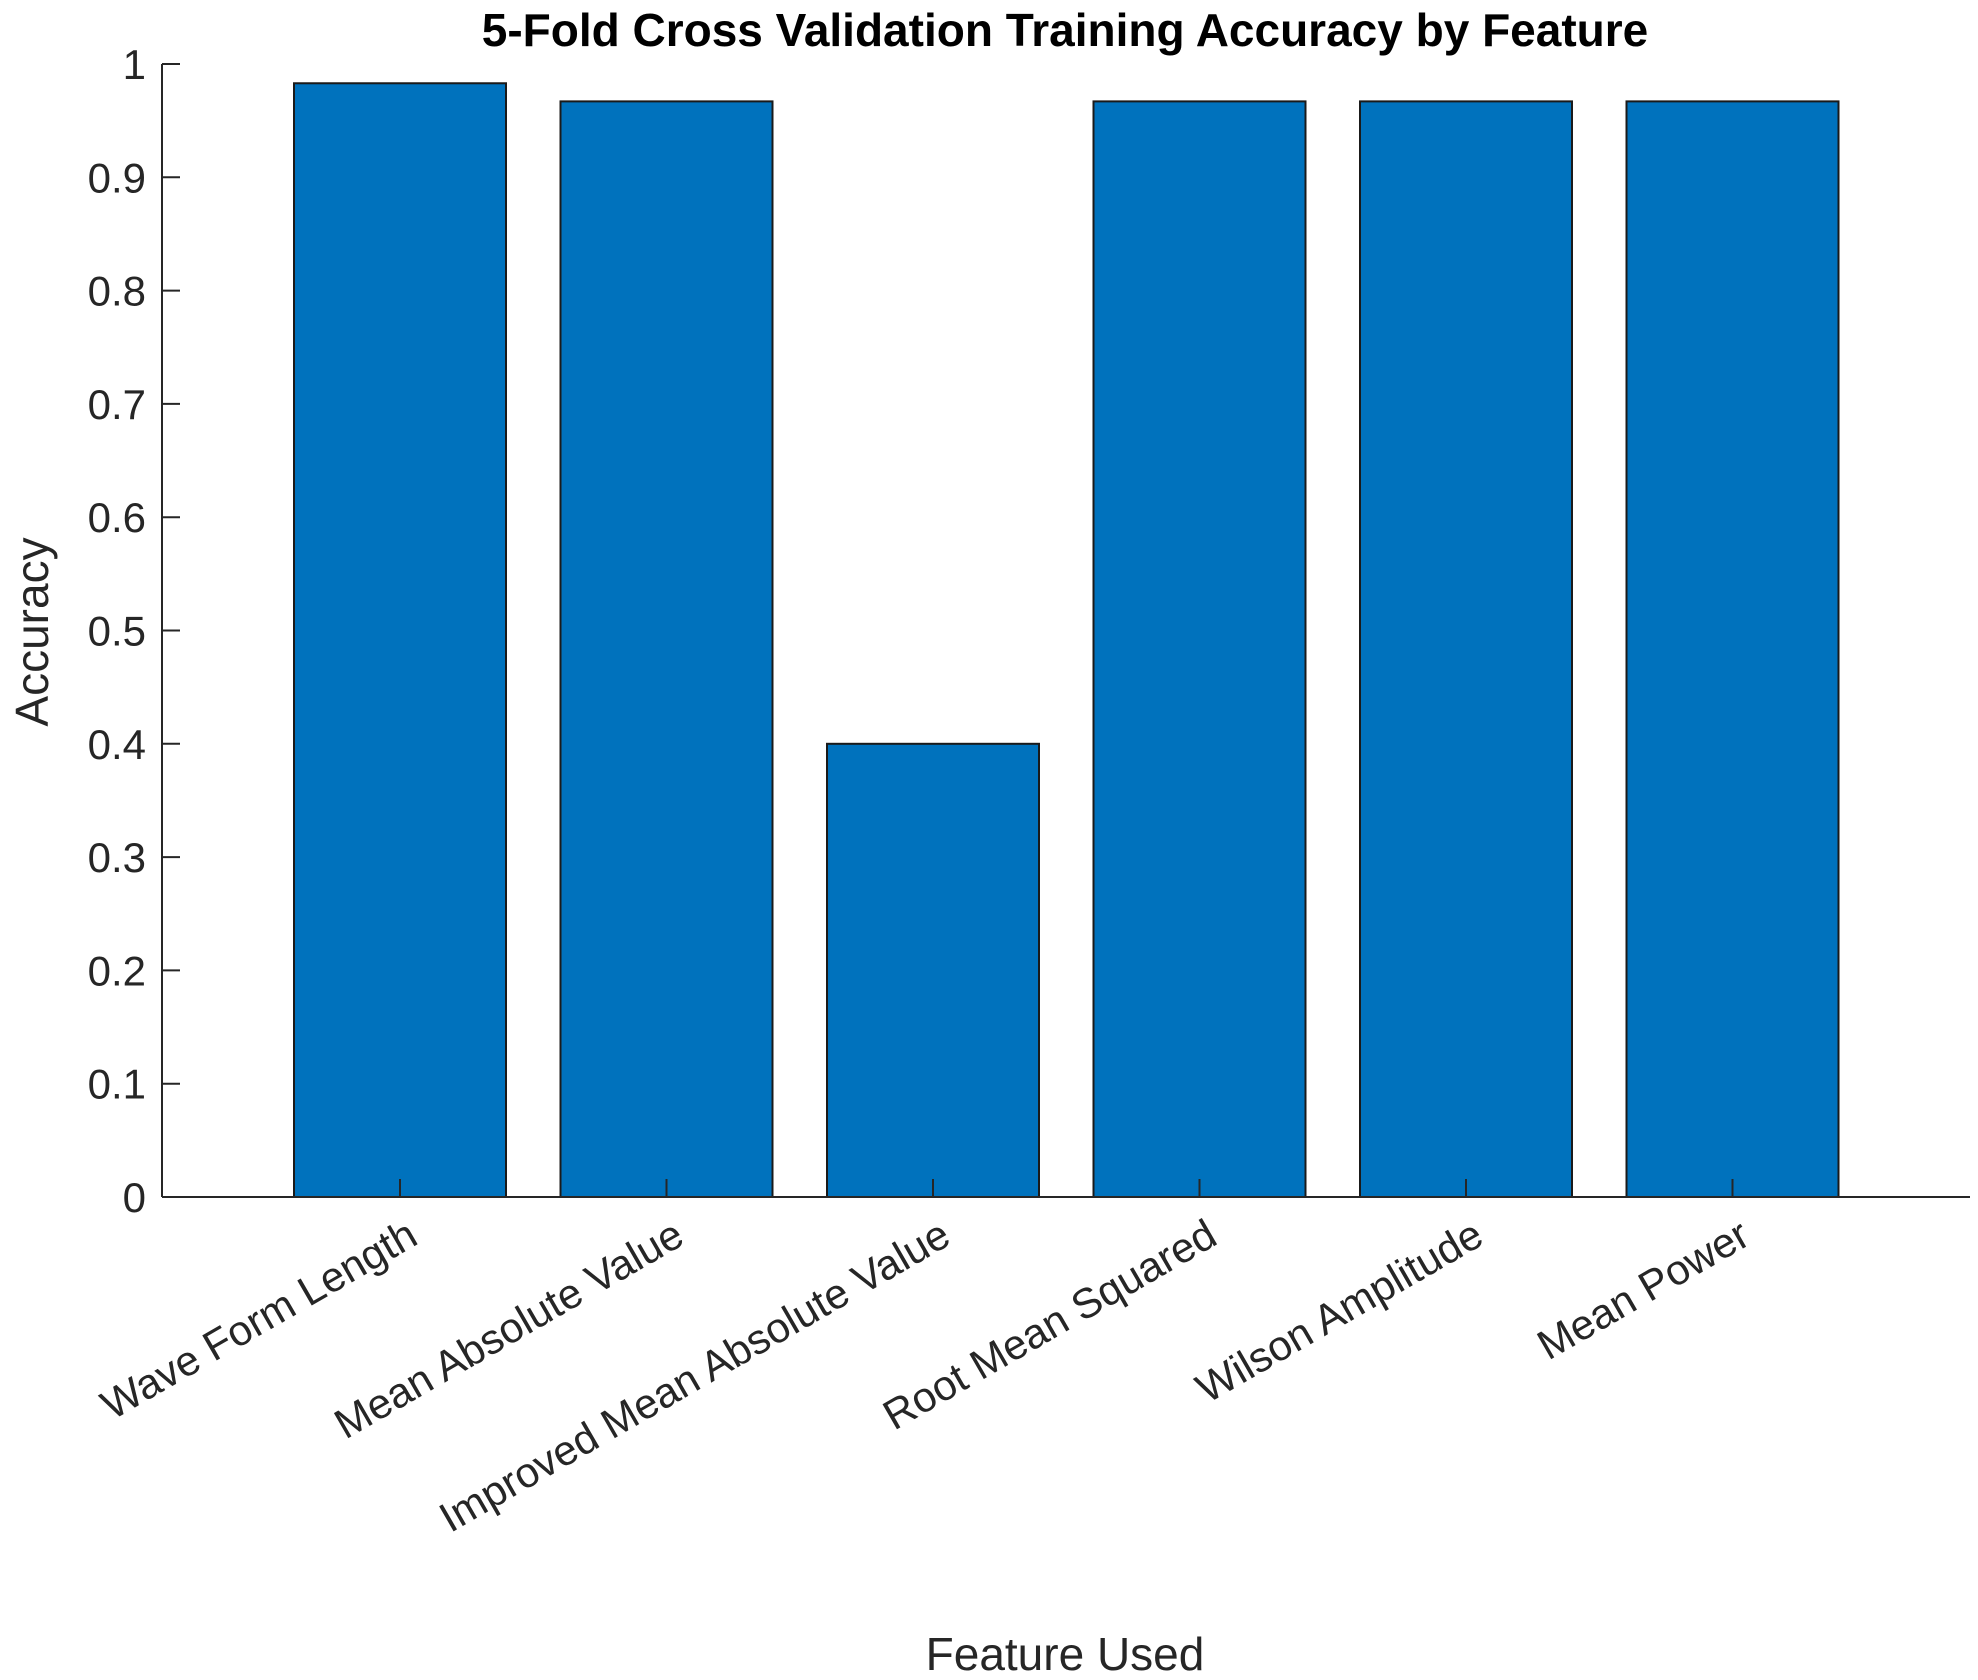  I want to click on x-axis-label: Feature Used, so click(1065, 1654).